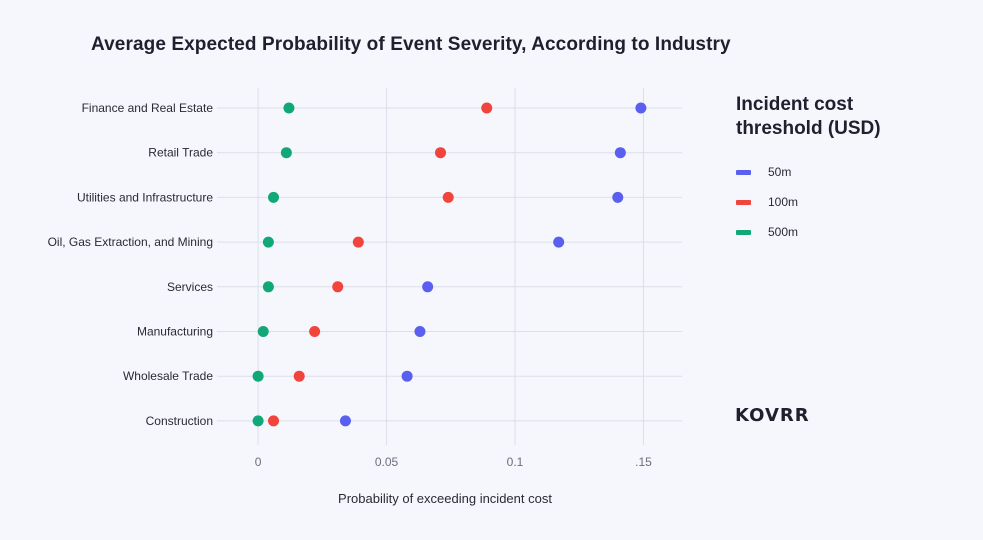  Describe the element at coordinates (772, 415) in the screenshot. I see `kovrr-logo: KOVRR` at that location.